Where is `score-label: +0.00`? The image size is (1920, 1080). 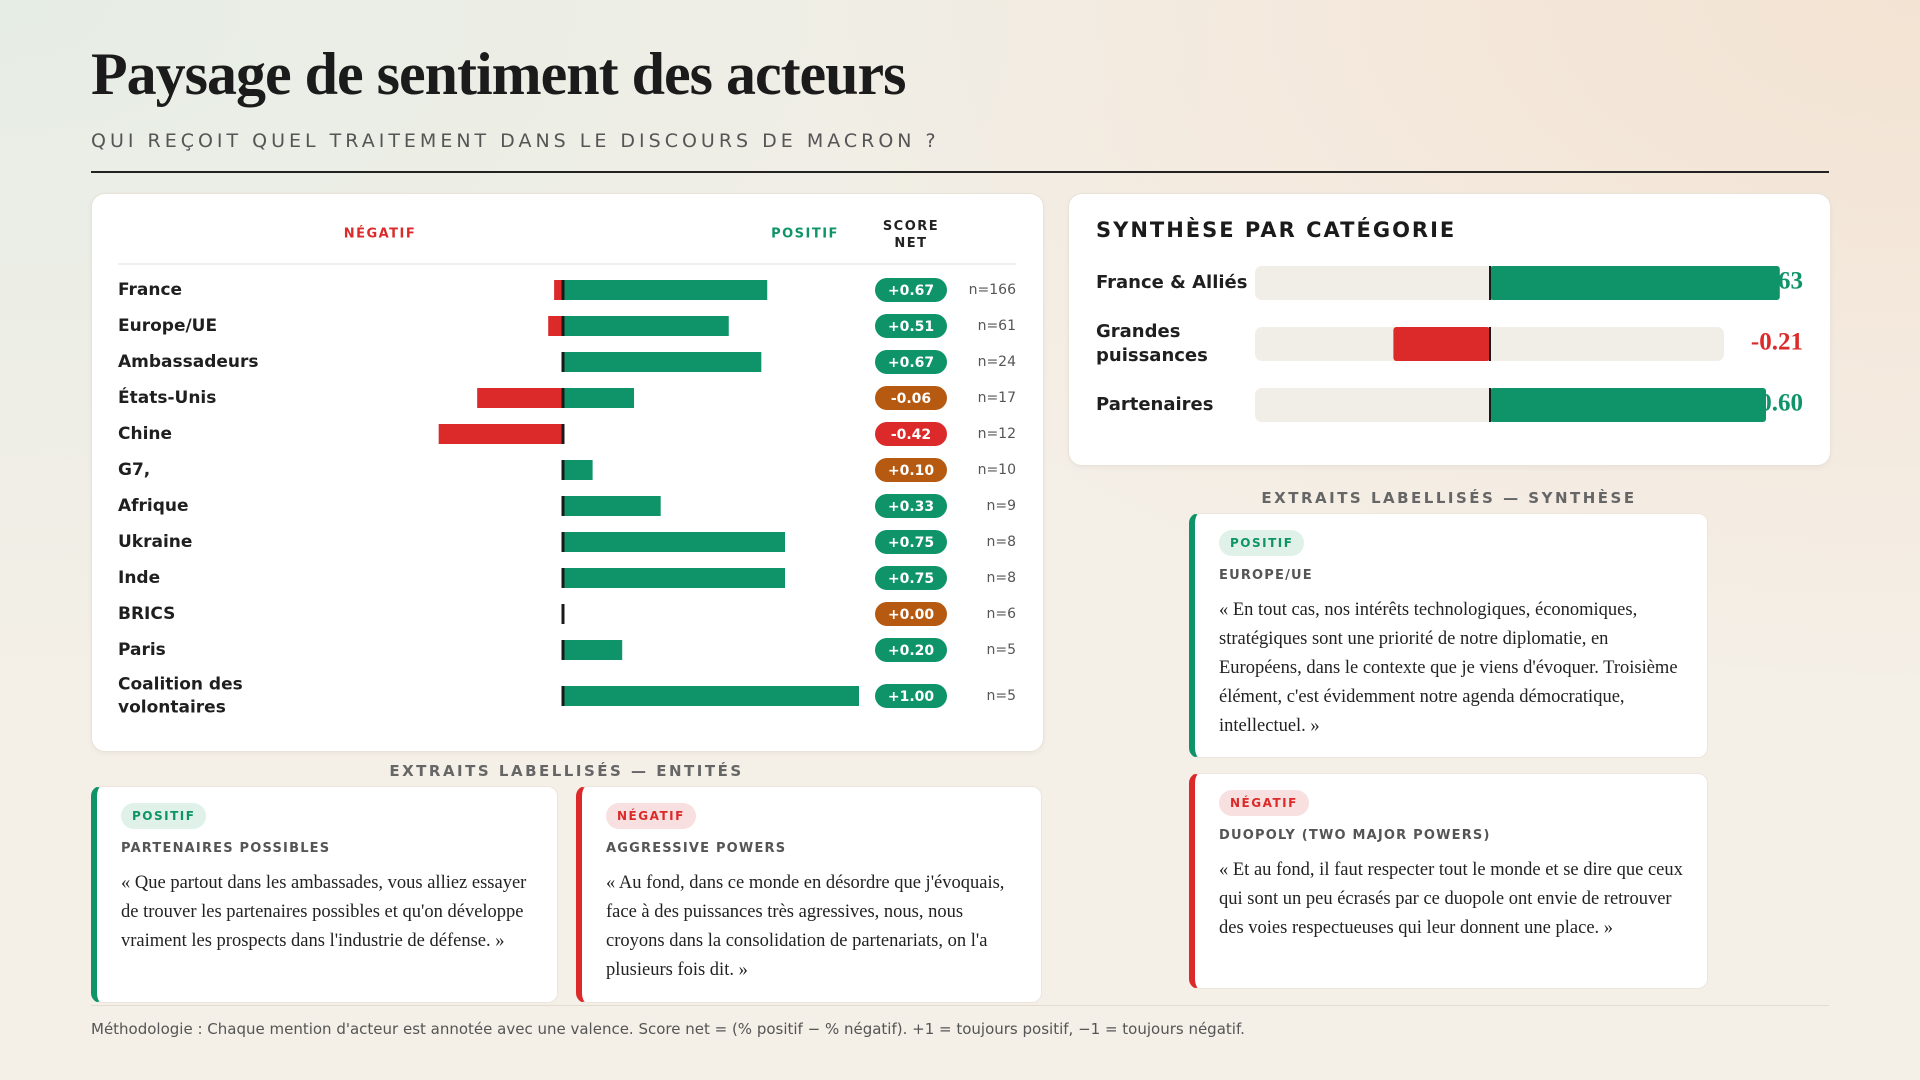
score-label: +0.00 is located at coordinates (911, 615).